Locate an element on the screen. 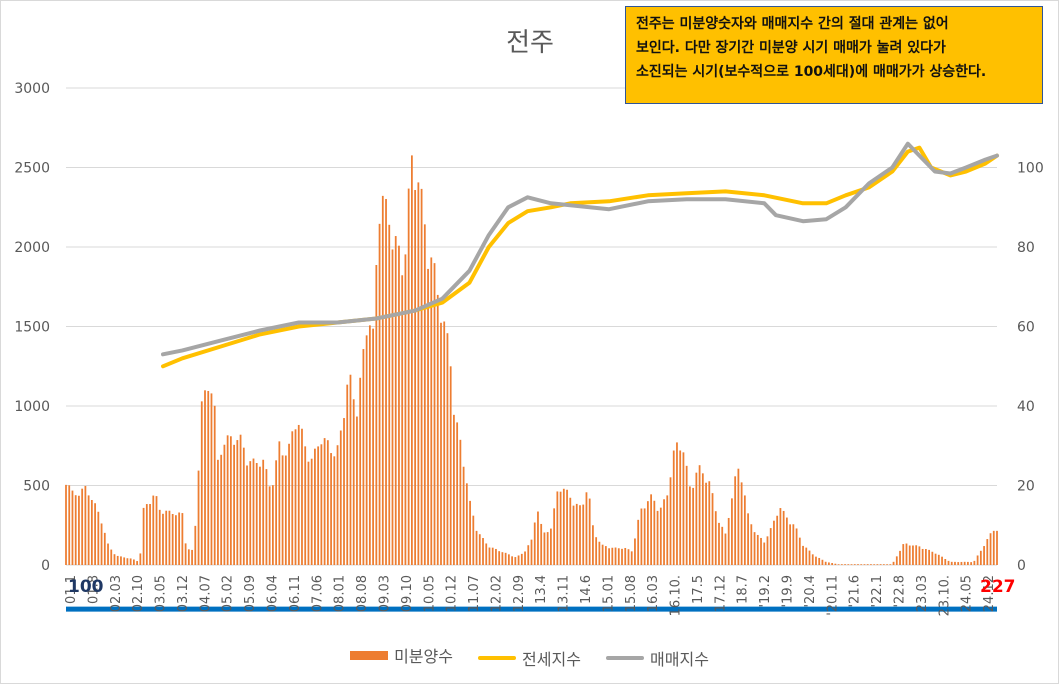 This screenshot has width=1059, height=684. chart-title: 전주 is located at coordinates (530, 43).